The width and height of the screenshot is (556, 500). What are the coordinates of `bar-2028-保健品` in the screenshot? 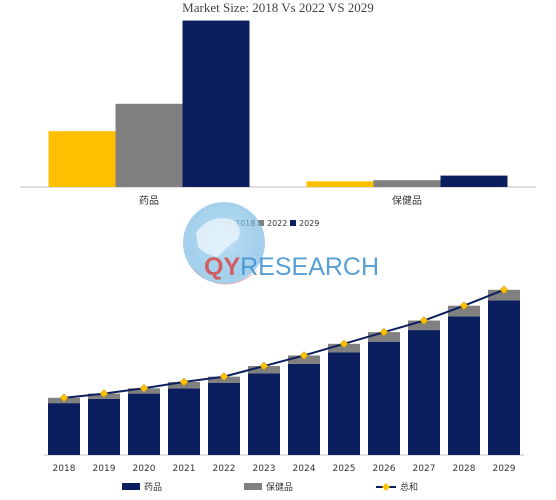 It's located at (464, 311).